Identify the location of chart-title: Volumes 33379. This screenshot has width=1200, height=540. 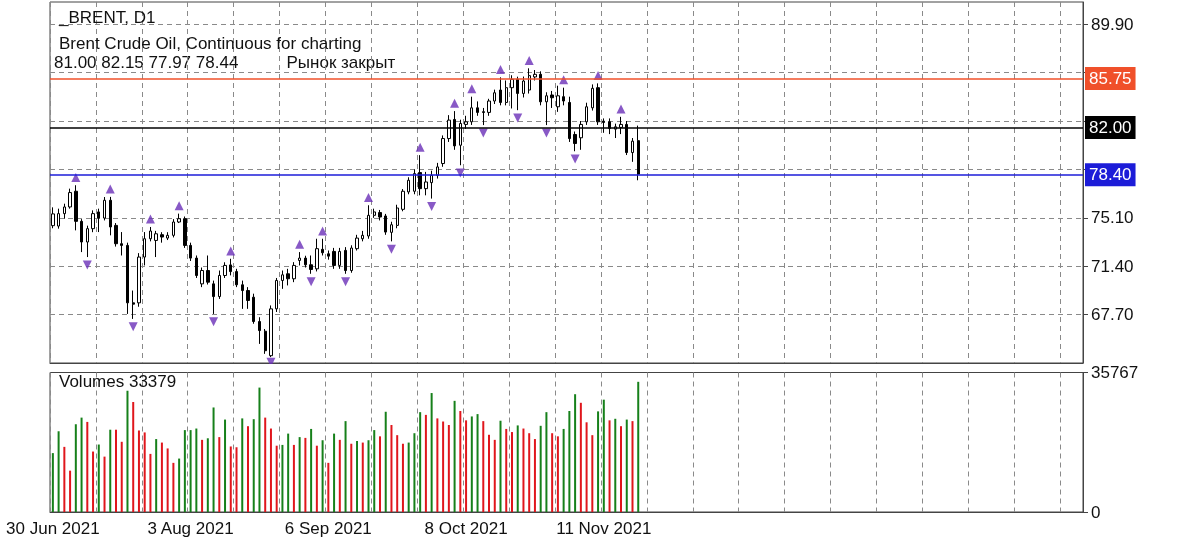
(118, 381).